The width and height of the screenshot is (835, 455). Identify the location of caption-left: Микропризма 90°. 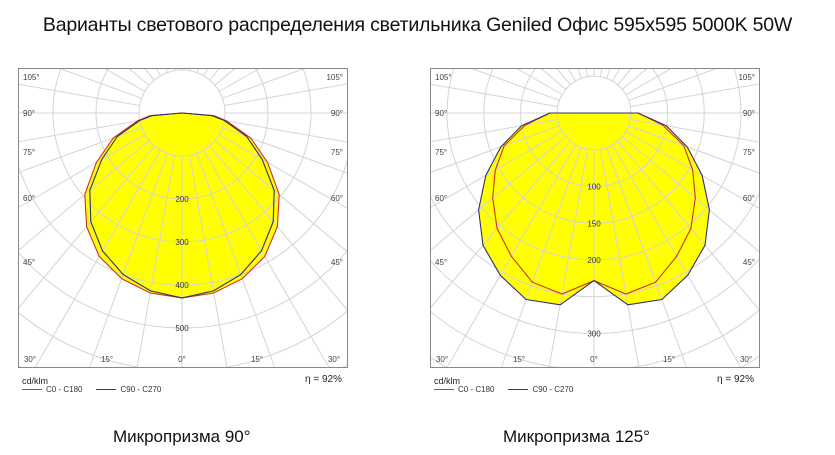
(182, 436).